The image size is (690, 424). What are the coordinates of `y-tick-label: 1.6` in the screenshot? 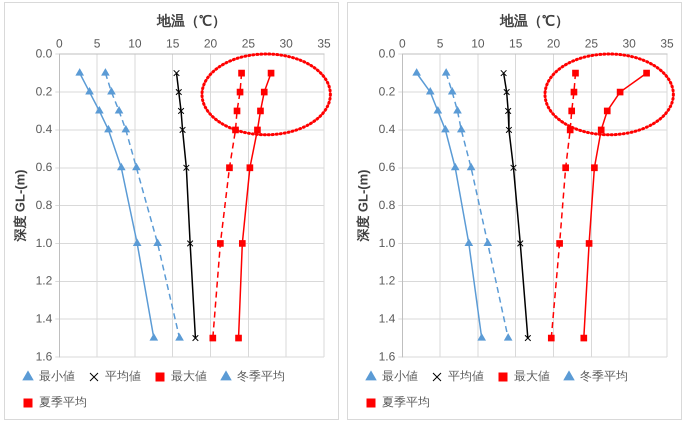 It's located at (44, 356).